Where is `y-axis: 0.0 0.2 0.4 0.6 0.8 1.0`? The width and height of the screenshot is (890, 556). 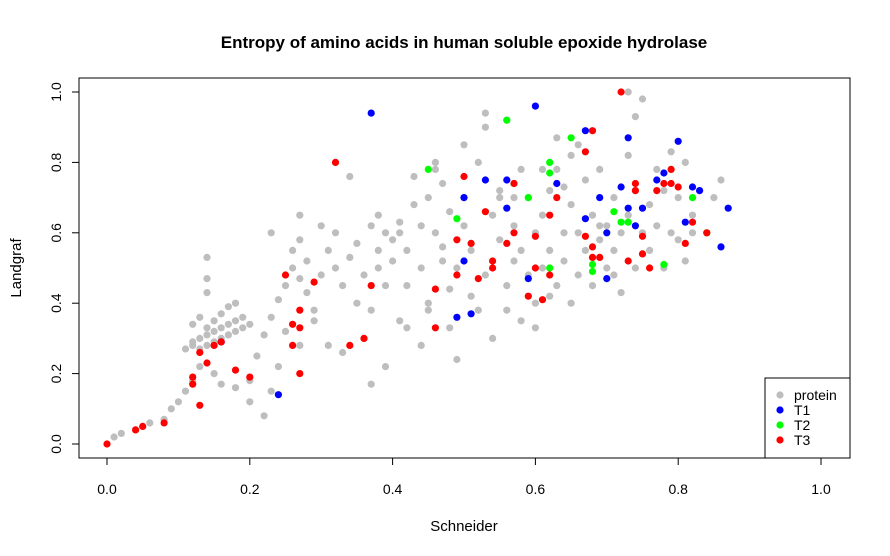 y-axis: 0.0 0.2 0.4 0.6 0.8 1.0 is located at coordinates (64, 268).